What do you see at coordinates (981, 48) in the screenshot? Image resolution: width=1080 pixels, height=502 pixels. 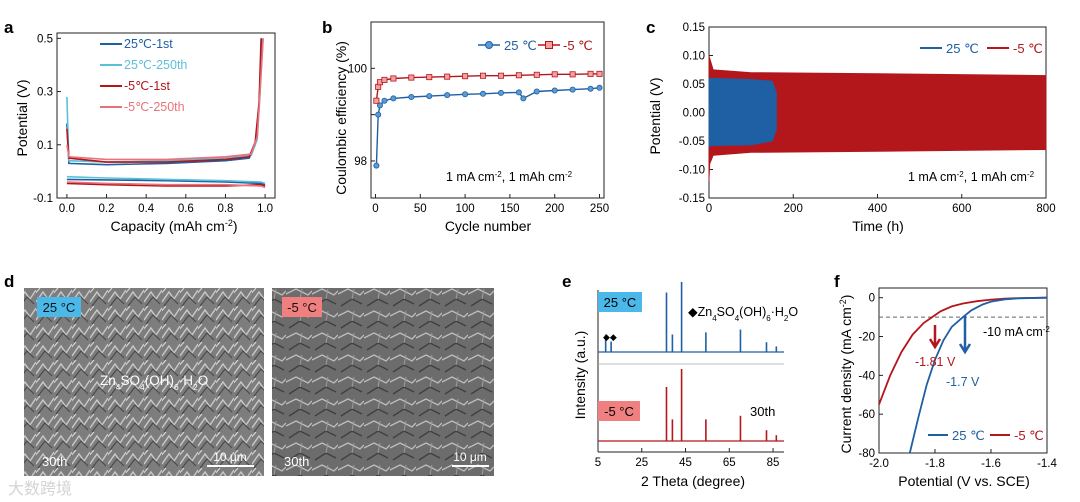 I see `panel-c-legend: 25 ℃ -5 ℃` at bounding box center [981, 48].